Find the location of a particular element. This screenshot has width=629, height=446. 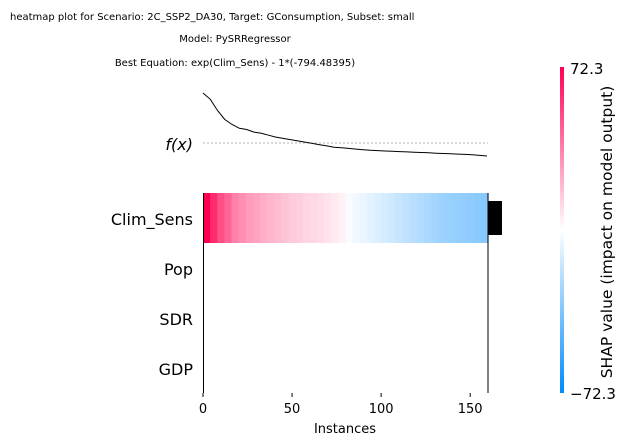

x-tick-label: 150 is located at coordinates (470, 409).